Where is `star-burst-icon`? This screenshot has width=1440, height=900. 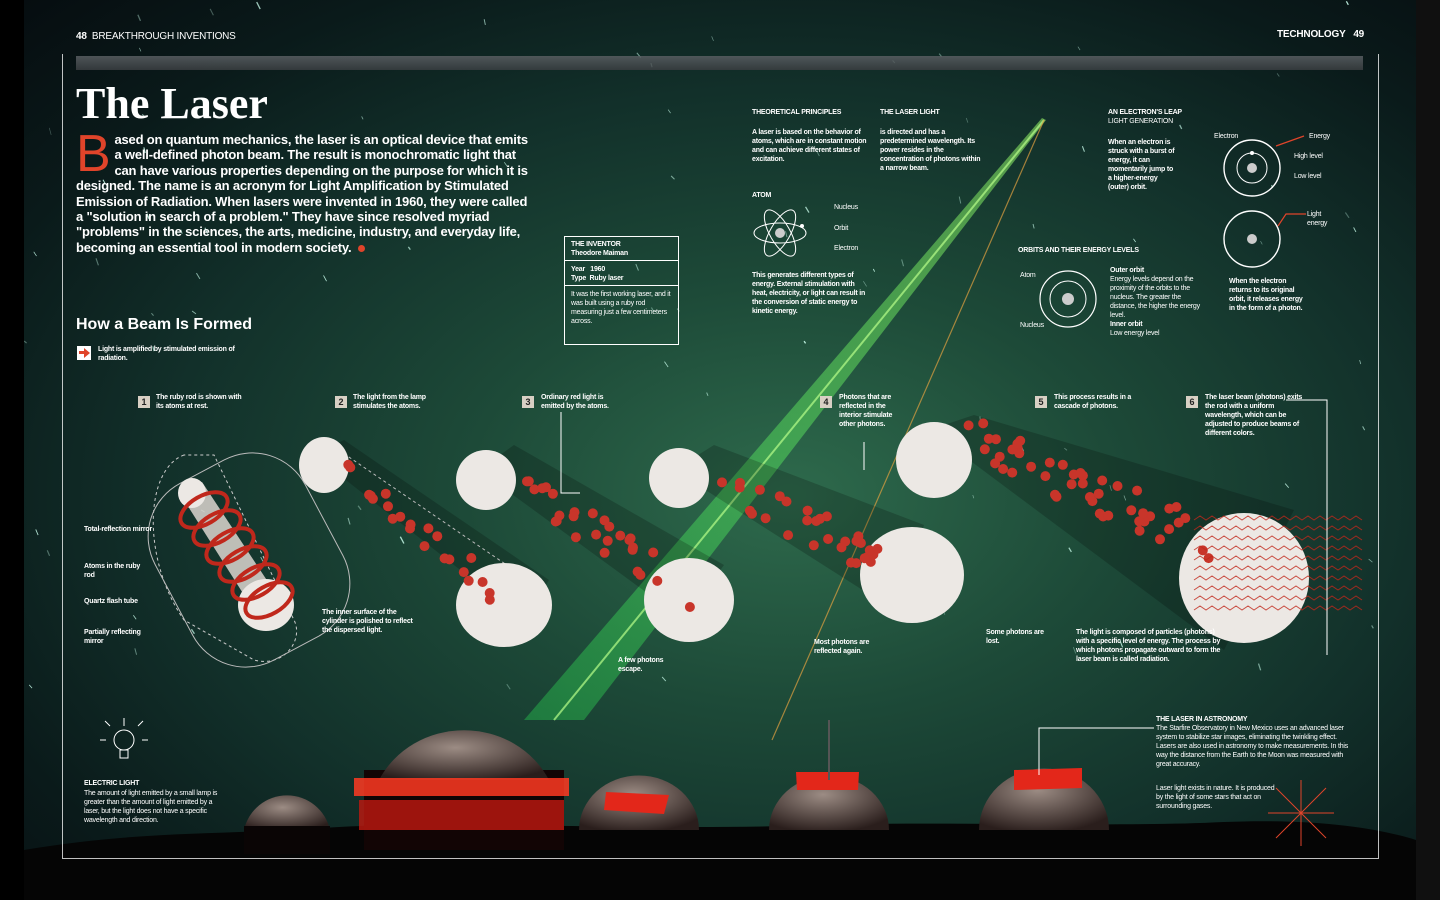 star-burst-icon is located at coordinates (1301, 813).